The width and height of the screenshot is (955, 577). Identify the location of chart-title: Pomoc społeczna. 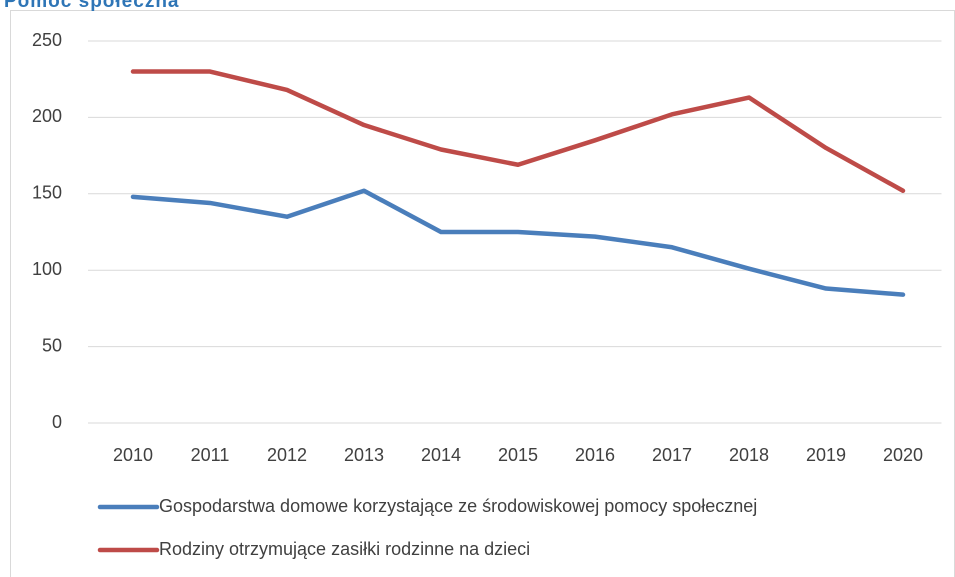
(92, 6).